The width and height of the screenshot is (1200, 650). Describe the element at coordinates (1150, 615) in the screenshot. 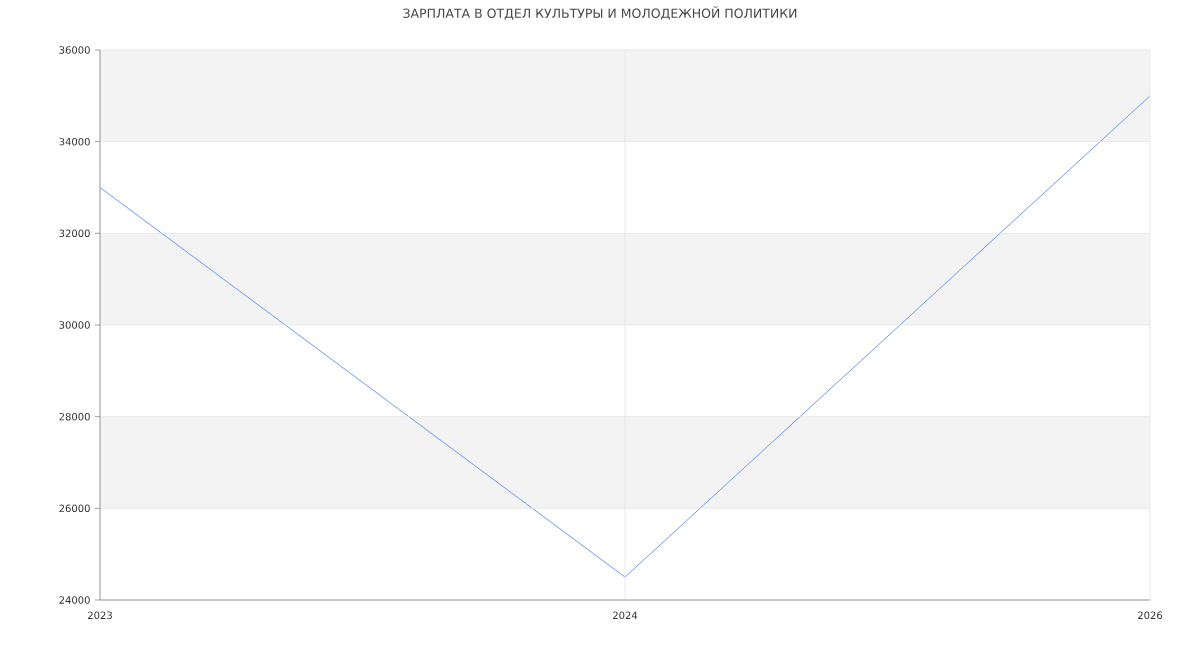

I see `x-tick-label: 2026` at that location.